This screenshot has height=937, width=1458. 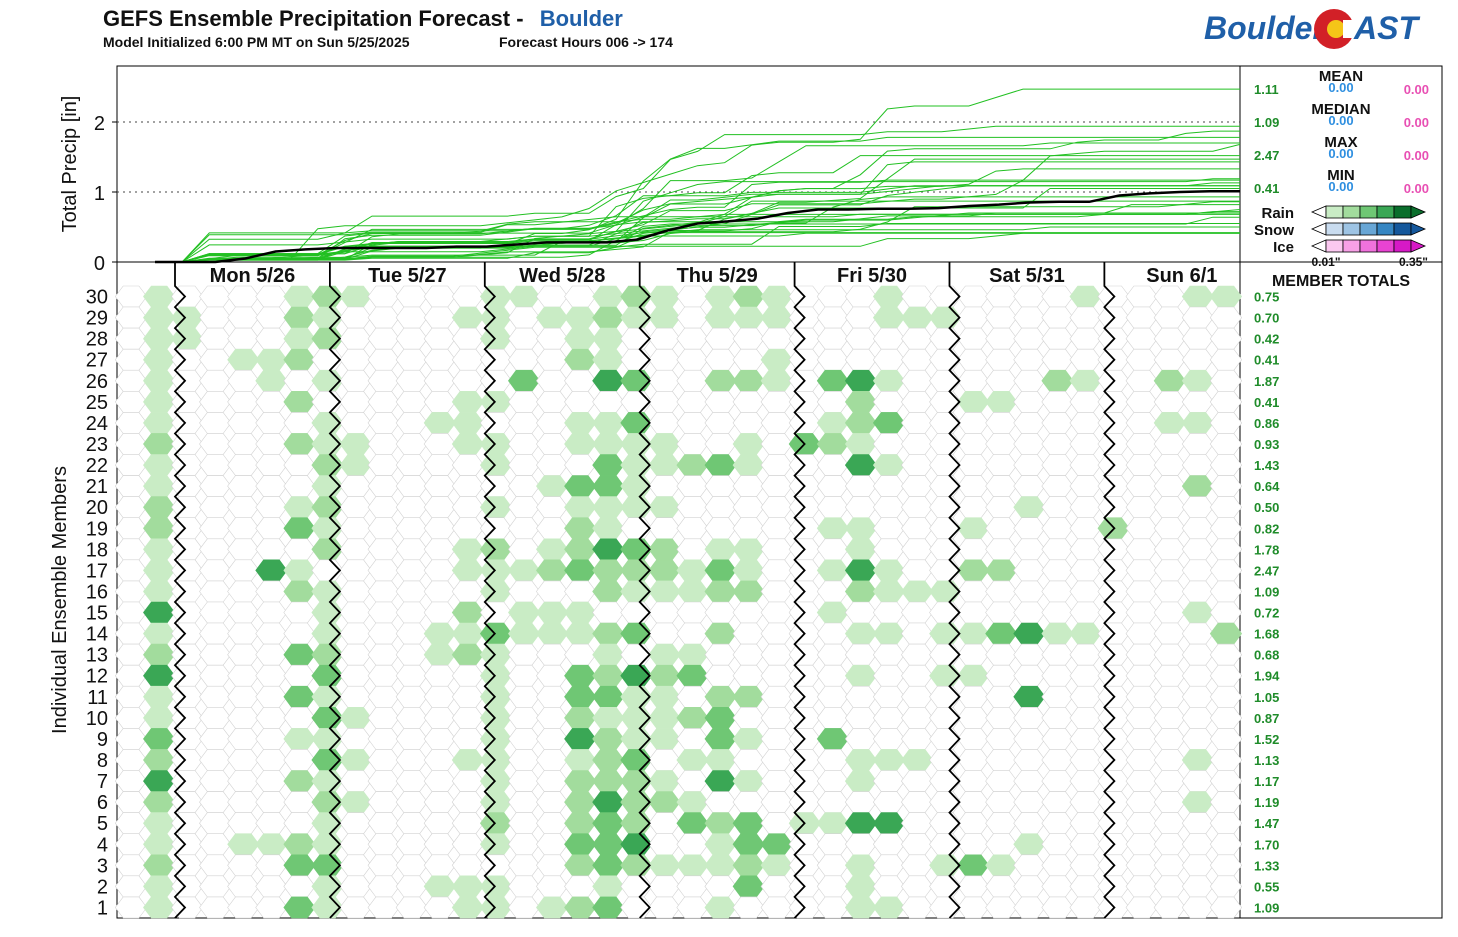 What do you see at coordinates (97, 340) in the screenshot?
I see `member-id-label: 28` at bounding box center [97, 340].